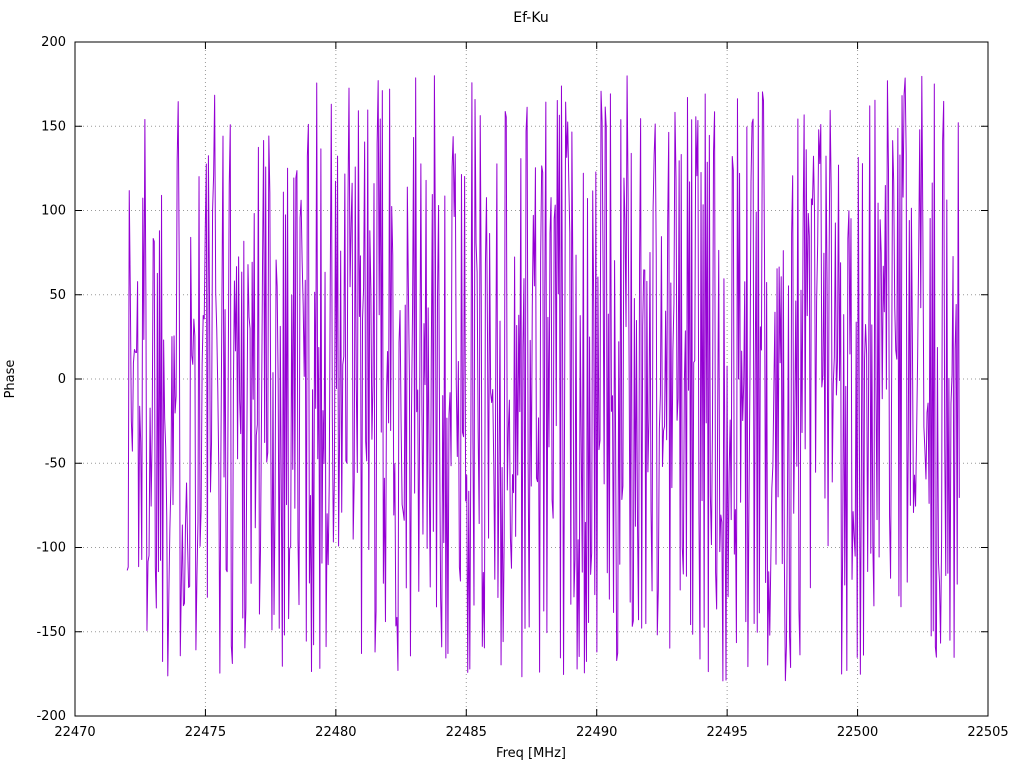 Image resolution: width=1024 pixels, height=768 pixels. Describe the element at coordinates (726, 732) in the screenshot. I see `x-tick-label: 22495` at that location.